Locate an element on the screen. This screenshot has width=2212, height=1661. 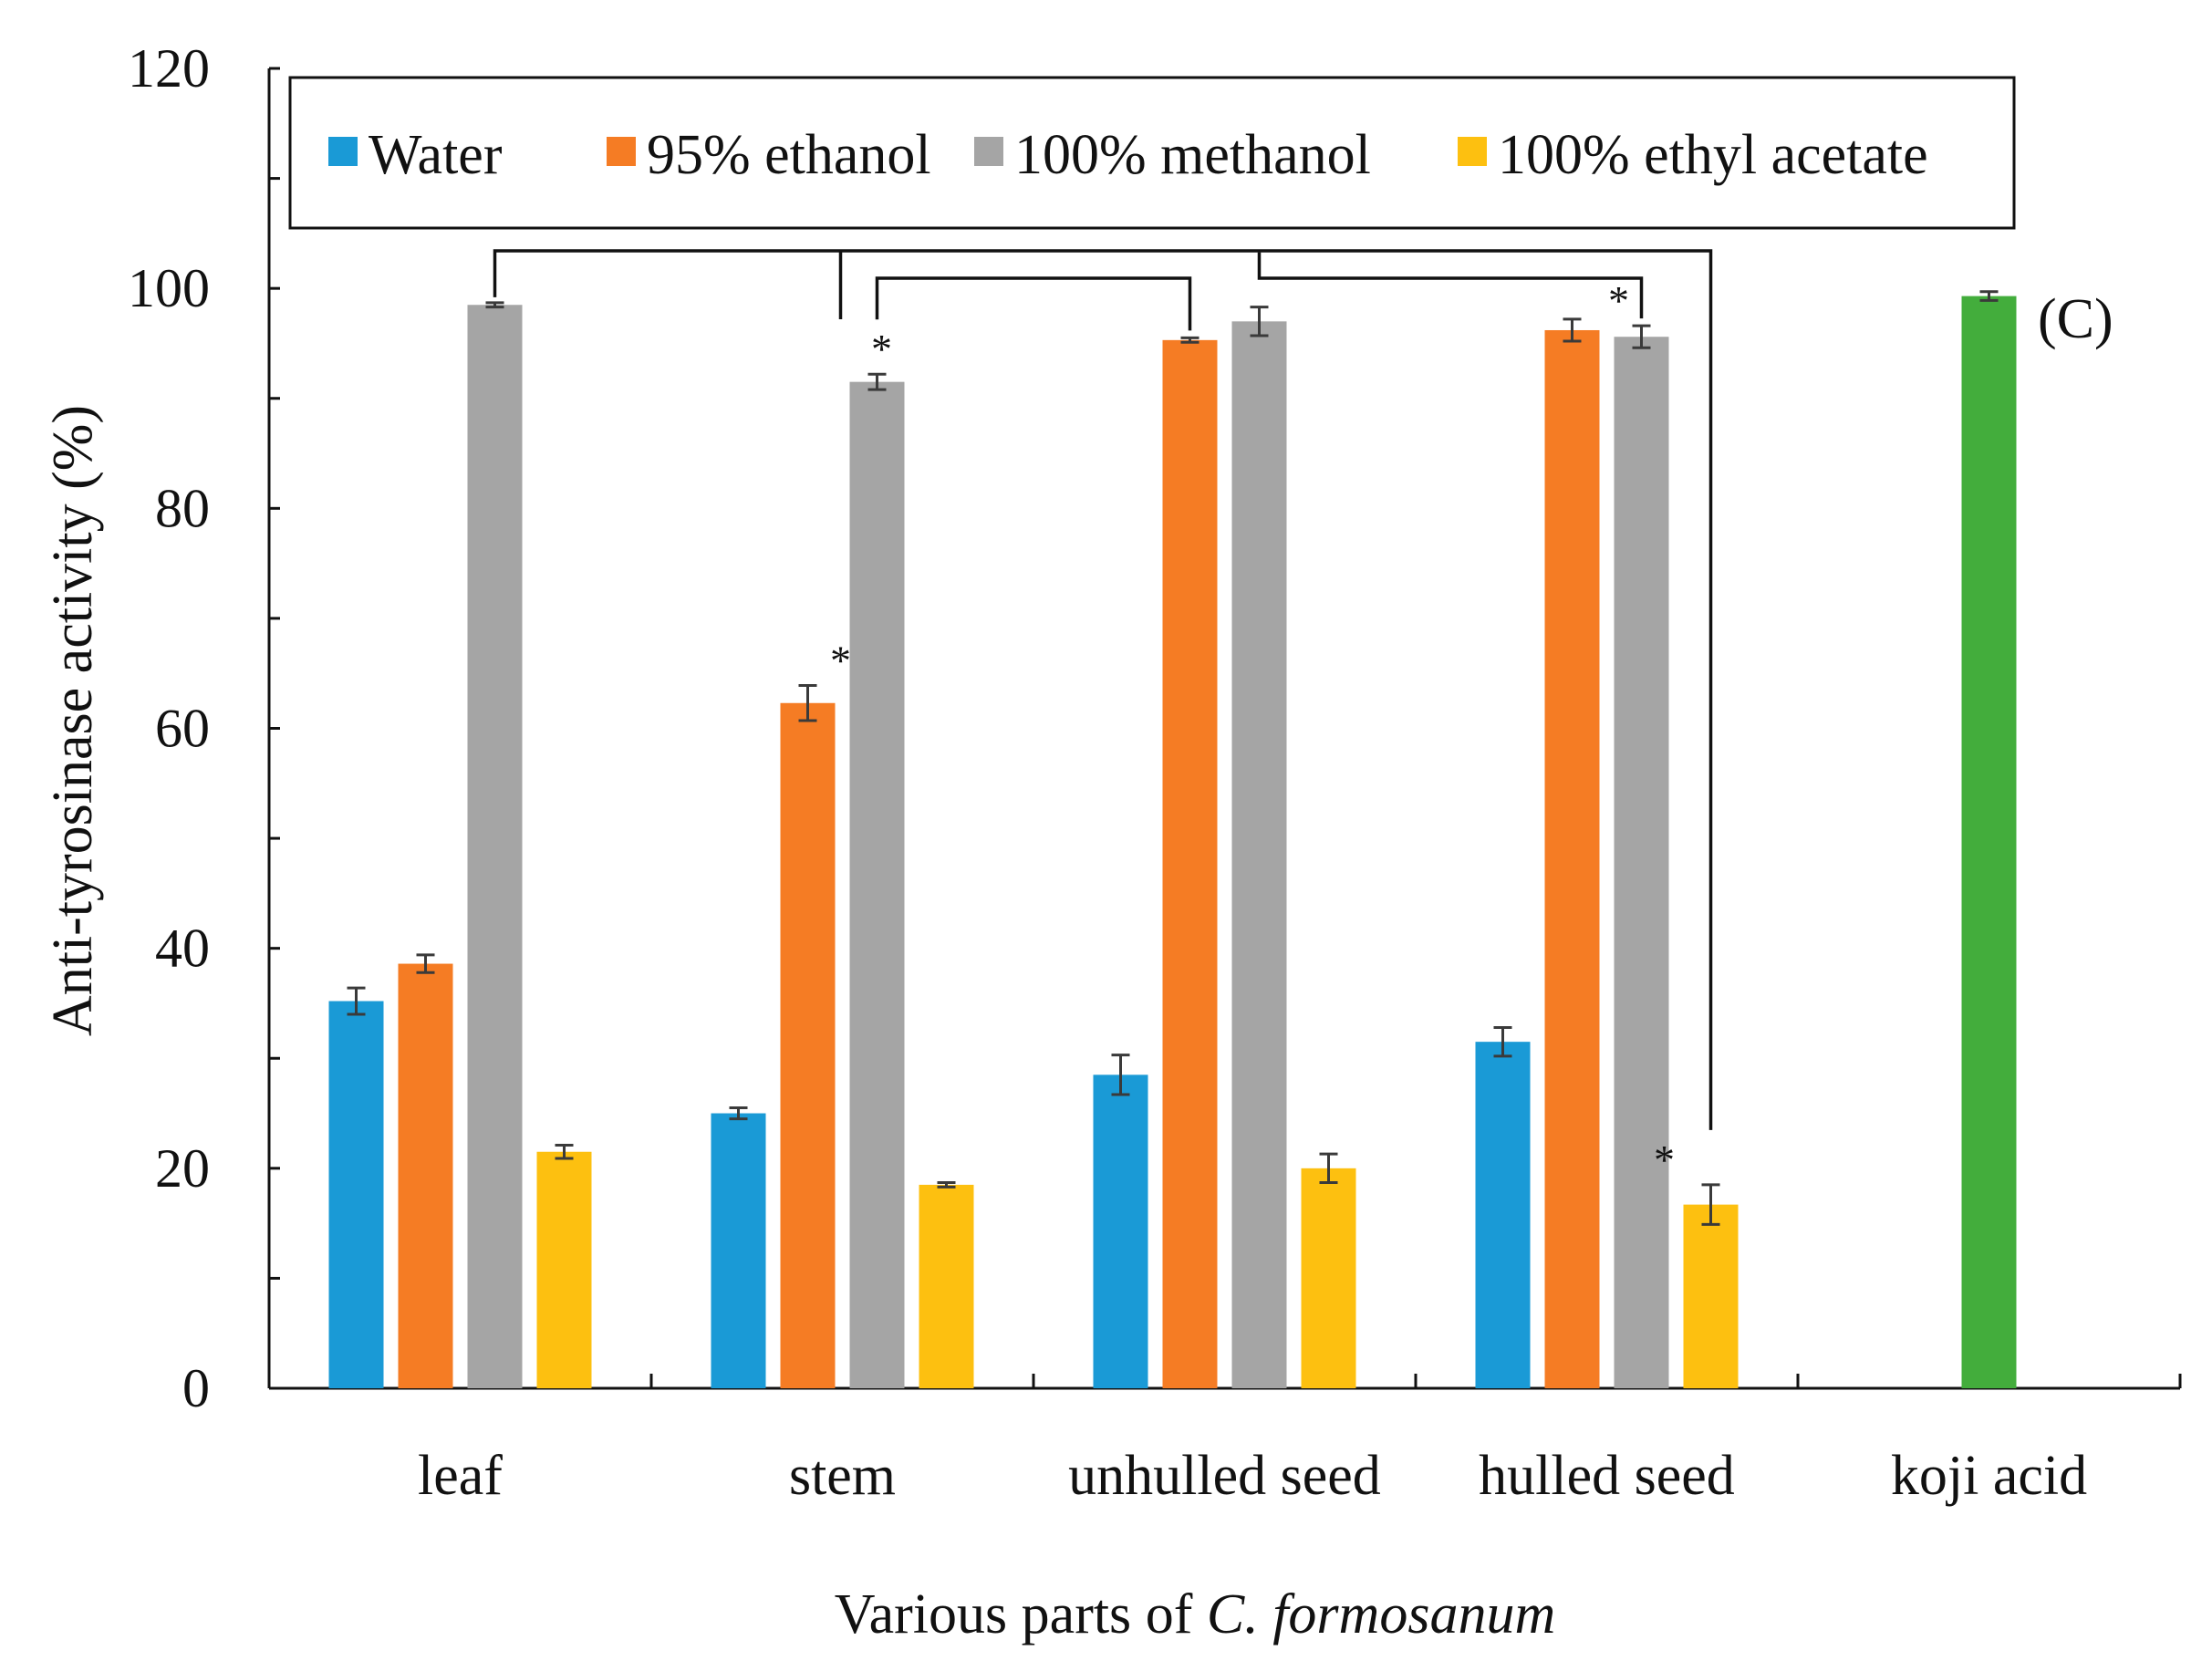
legend-box is located at coordinates (1152, 153).